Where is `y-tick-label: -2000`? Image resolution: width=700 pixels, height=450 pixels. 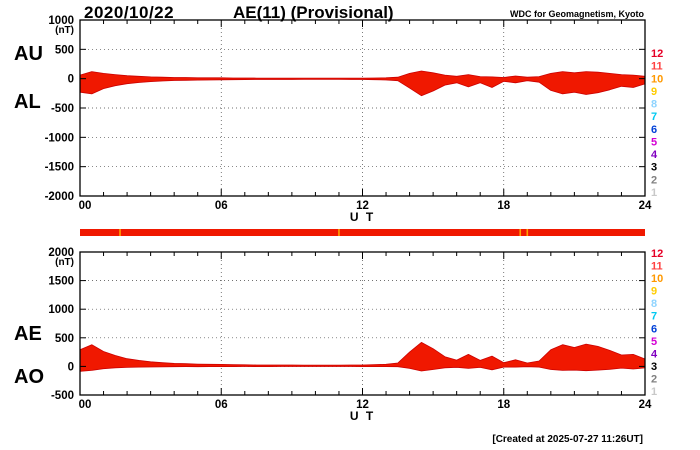 y-tick-label: -2000 is located at coordinates (59, 197).